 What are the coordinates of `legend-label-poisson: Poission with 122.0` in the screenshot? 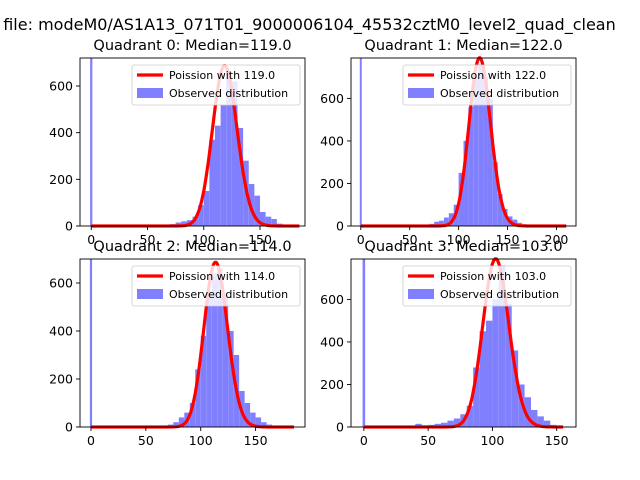 It's located at (493, 75).